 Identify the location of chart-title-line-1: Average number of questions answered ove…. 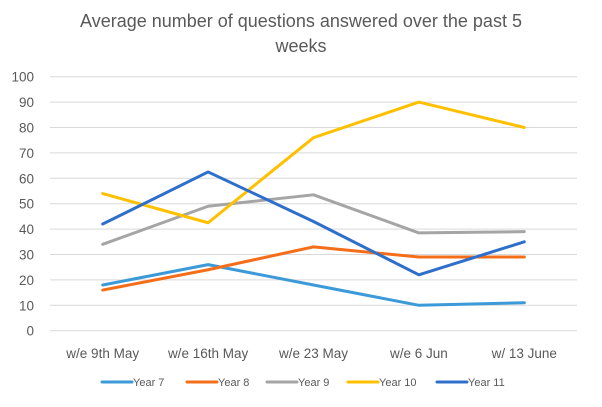
(301, 21).